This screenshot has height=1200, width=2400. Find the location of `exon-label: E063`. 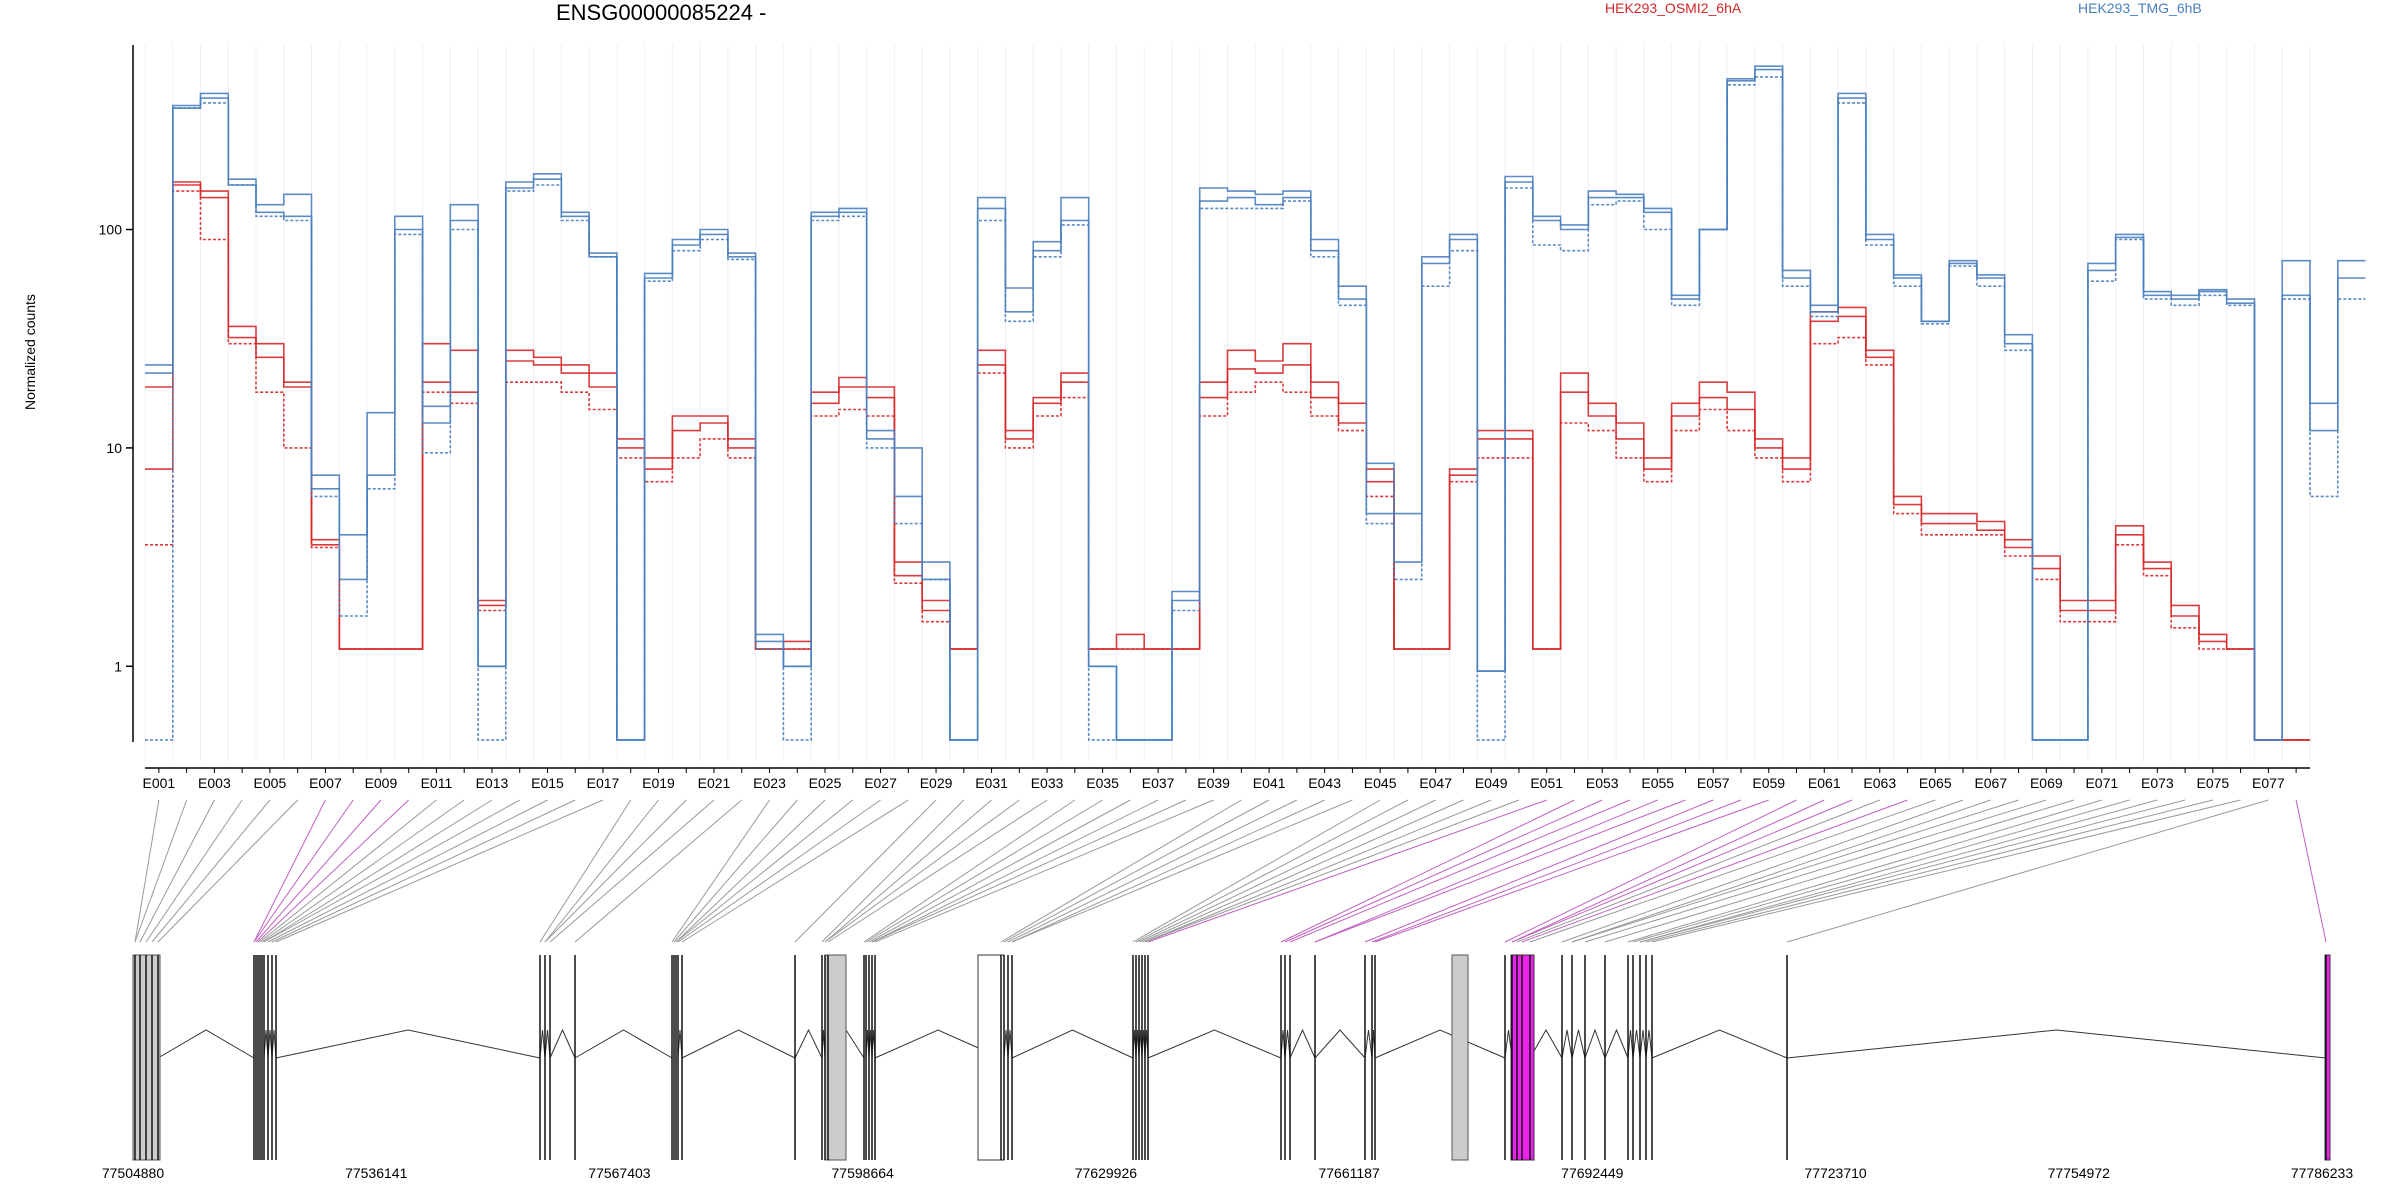

exon-label: E063 is located at coordinates (1879, 783).